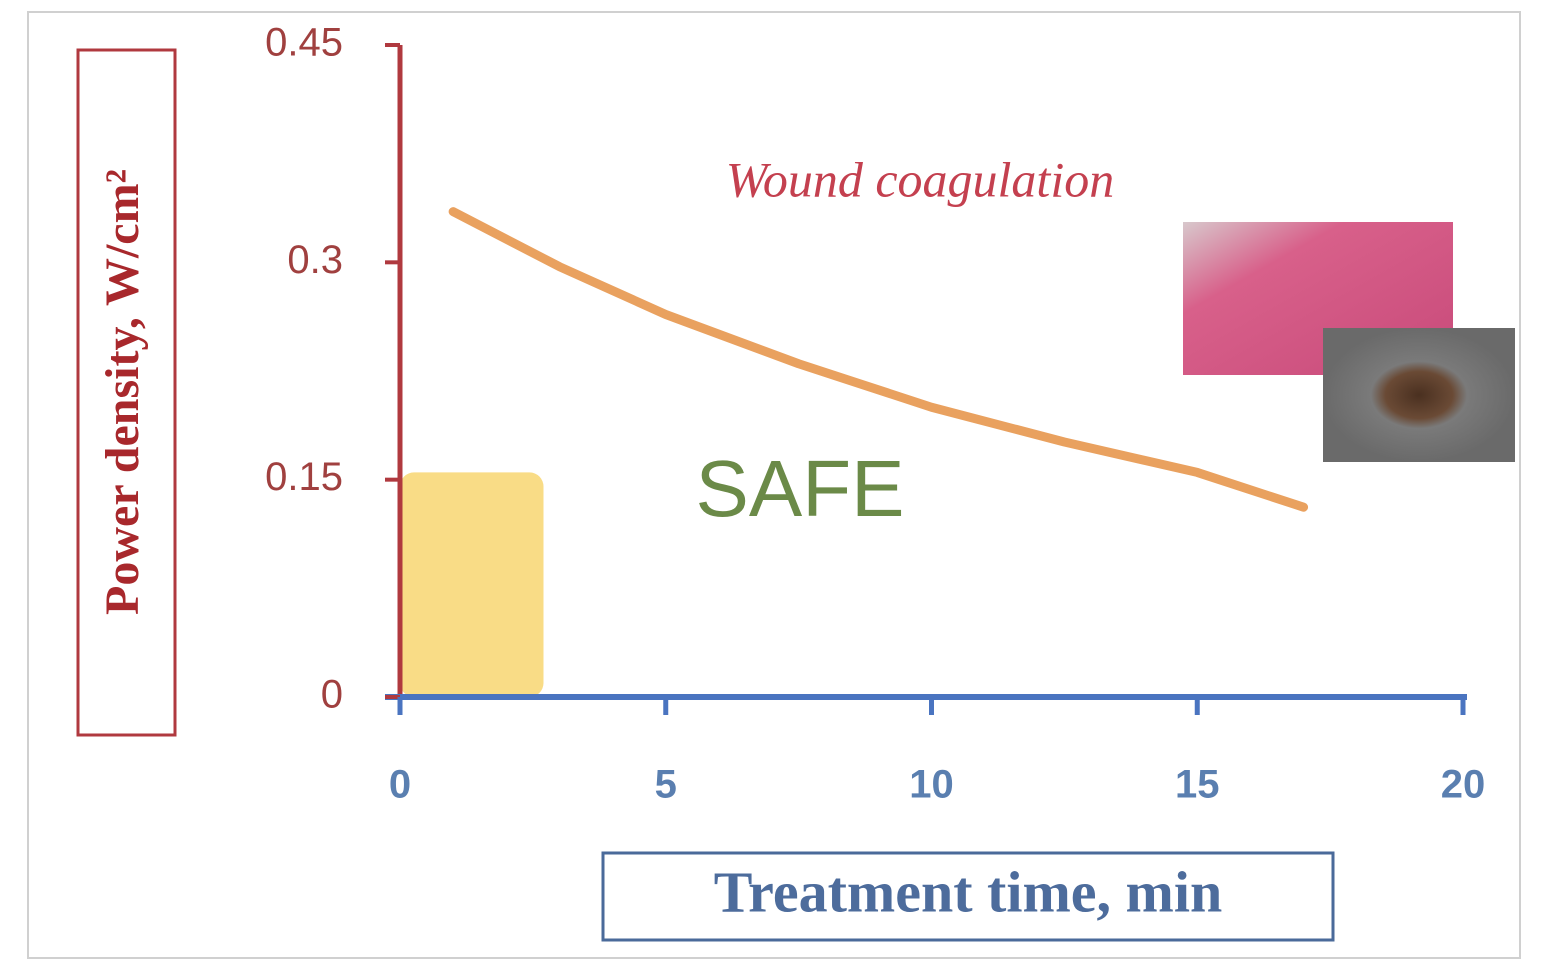 The width and height of the screenshot is (1545, 962). Describe the element at coordinates (1197, 785) in the screenshot. I see `x-tick-label: 15` at that location.